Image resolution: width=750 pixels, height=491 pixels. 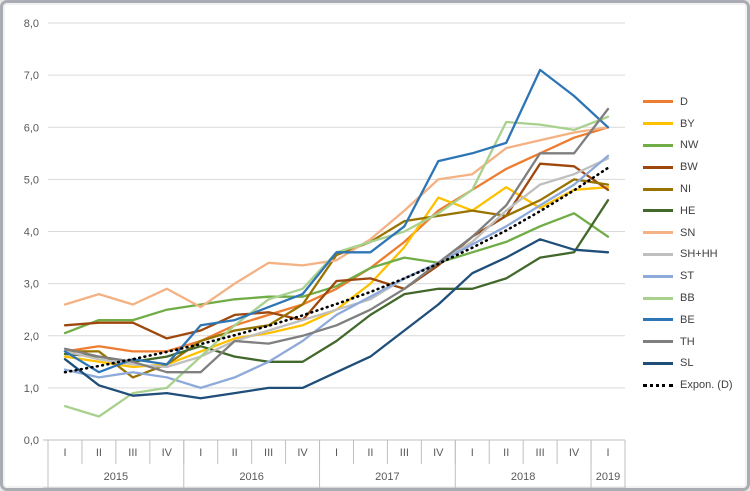 I want to click on legend-label: BW, so click(x=689, y=167).